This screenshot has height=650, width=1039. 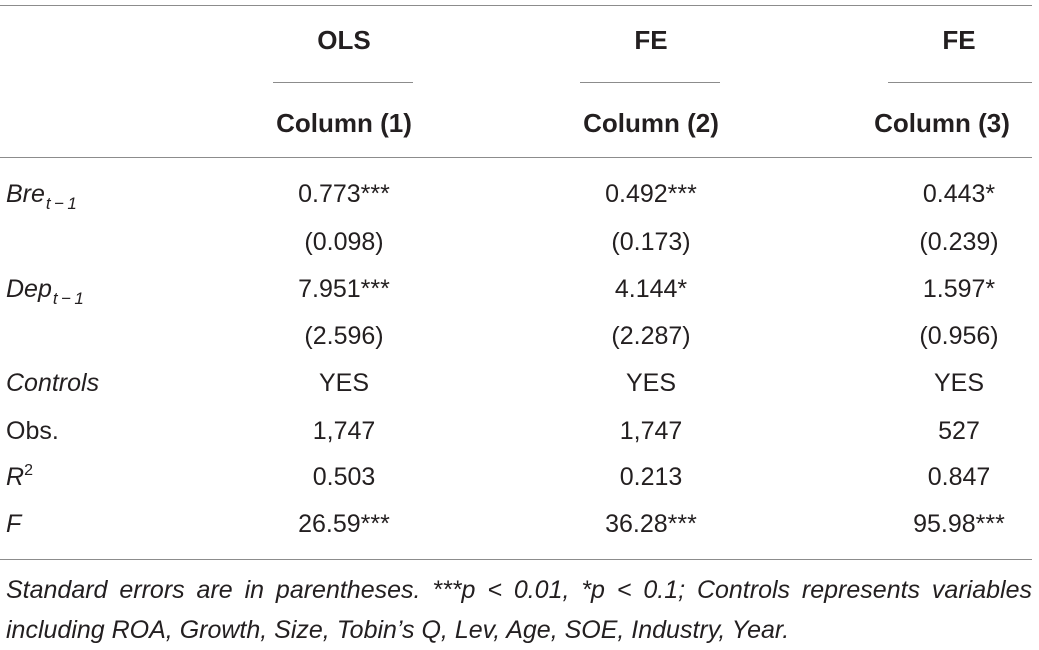 I want to click on r2-1: 0.503, so click(x=344, y=477).